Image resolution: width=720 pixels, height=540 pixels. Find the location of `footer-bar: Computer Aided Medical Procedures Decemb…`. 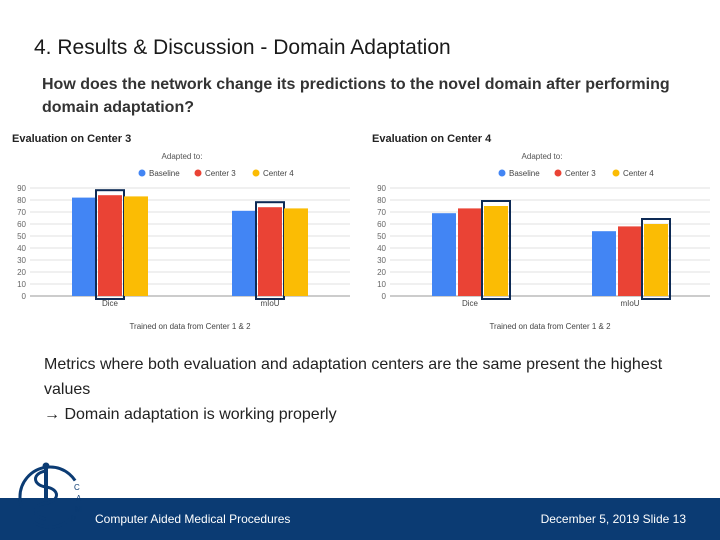

footer-bar: Computer Aided Medical Procedures Decemb… is located at coordinates (360, 519).